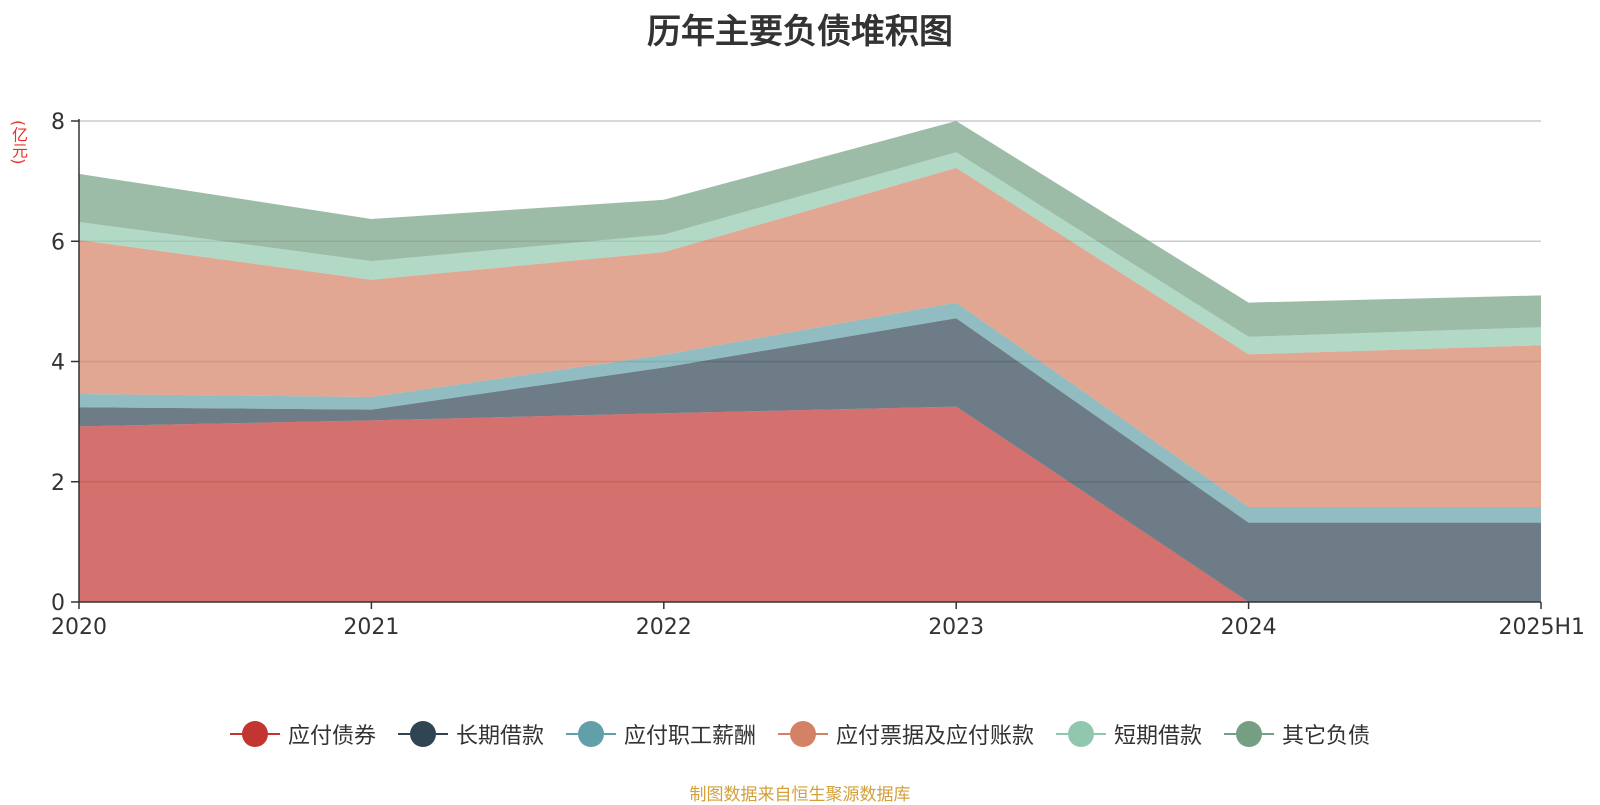  I want to click on legend-item: 应付票据及应付账款, so click(906, 734).